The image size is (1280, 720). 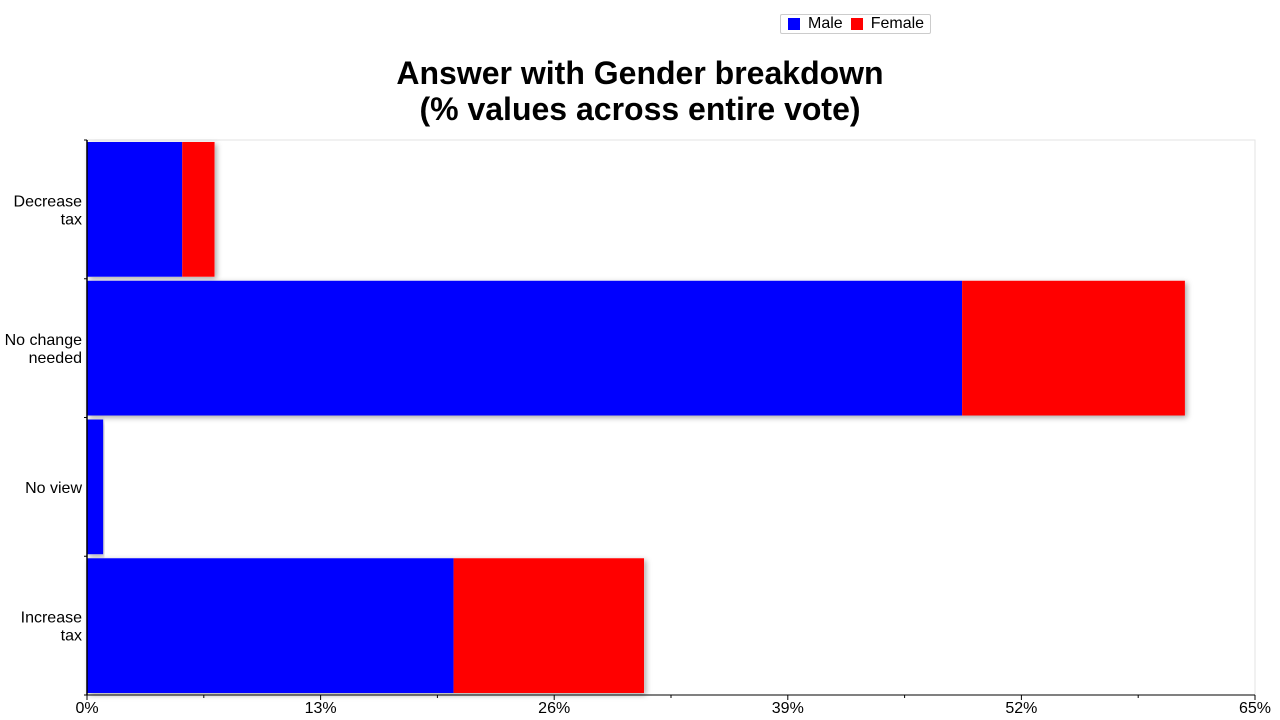 What do you see at coordinates (135, 209) in the screenshot?
I see `bar-male-decrease-tax` at bounding box center [135, 209].